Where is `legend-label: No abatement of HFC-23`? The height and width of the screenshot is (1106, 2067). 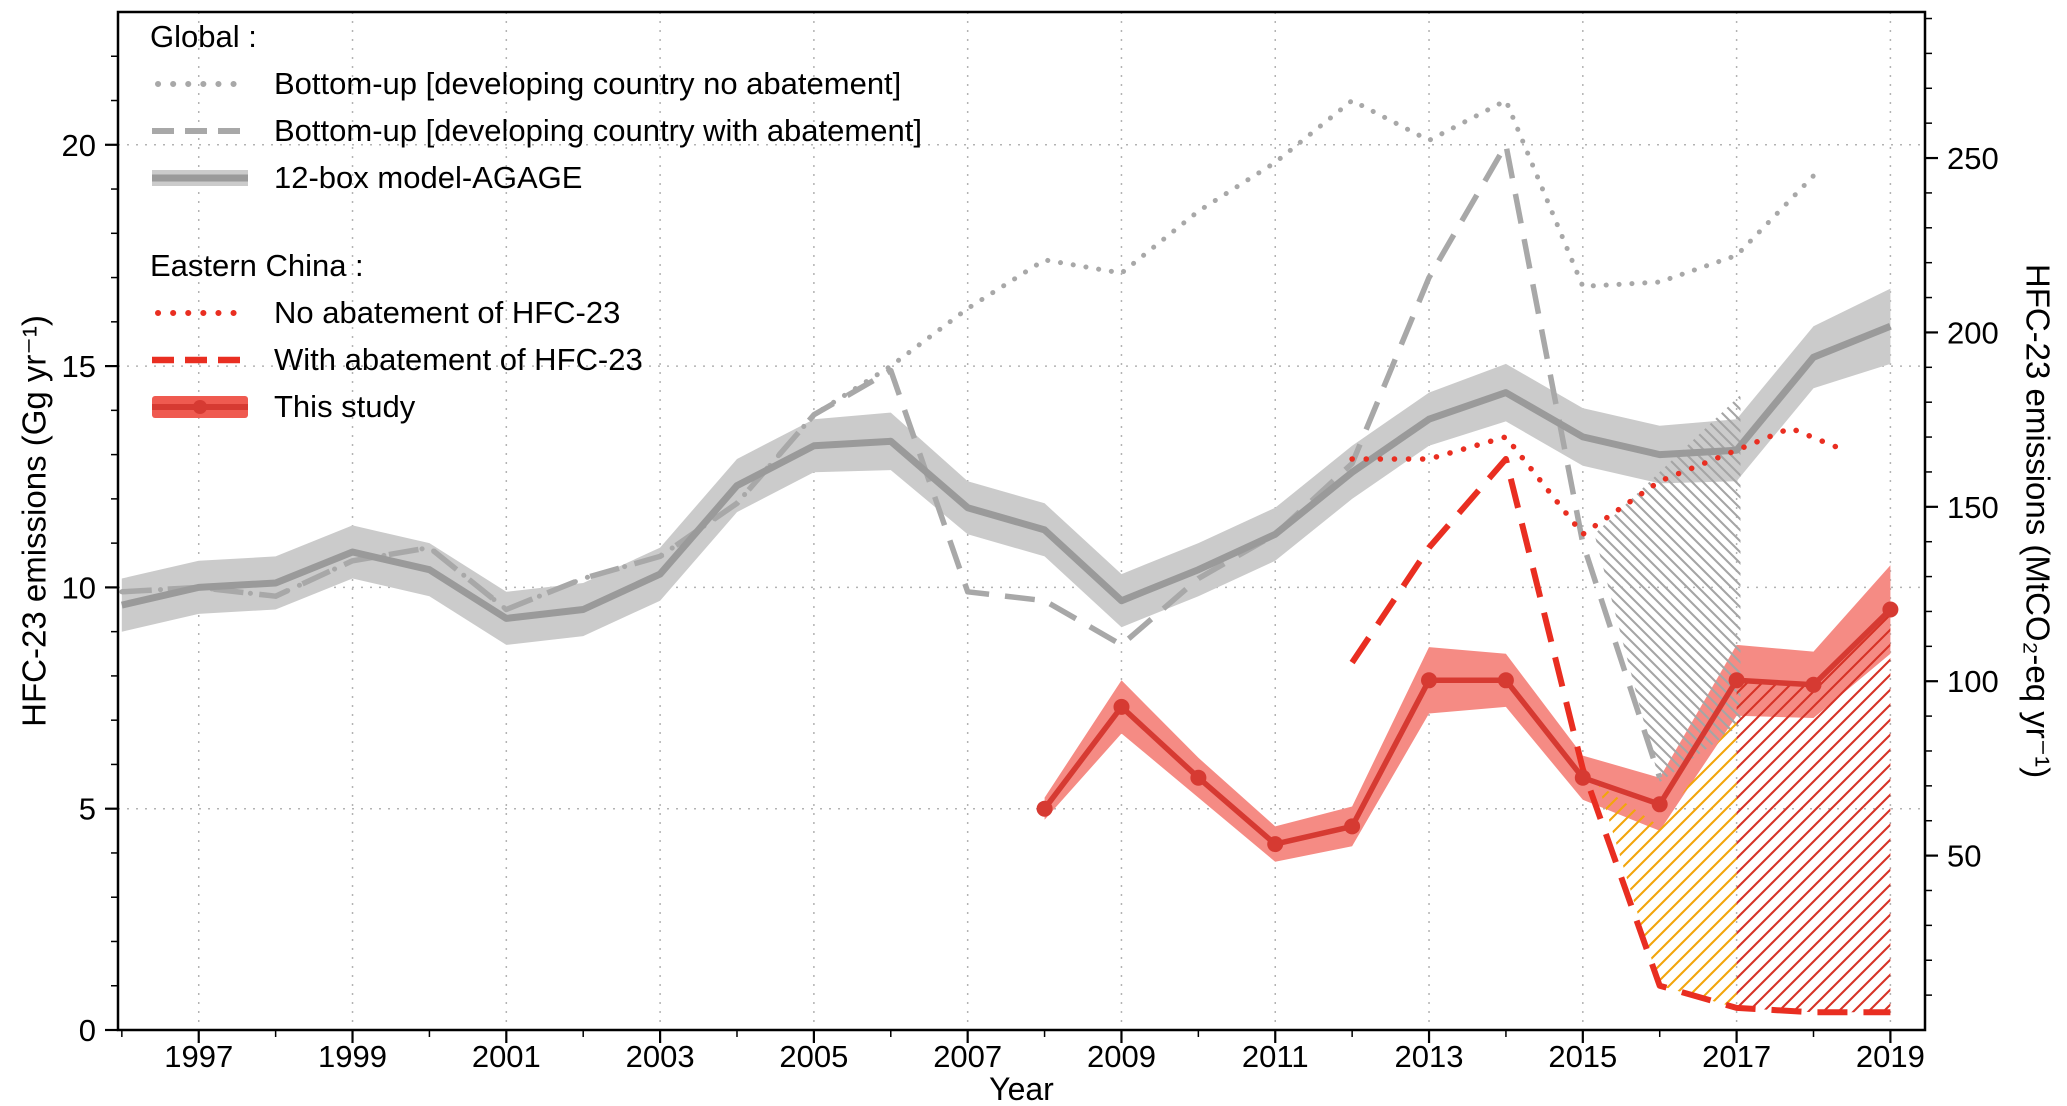 legend-label: No abatement of HFC-23 is located at coordinates (447, 312).